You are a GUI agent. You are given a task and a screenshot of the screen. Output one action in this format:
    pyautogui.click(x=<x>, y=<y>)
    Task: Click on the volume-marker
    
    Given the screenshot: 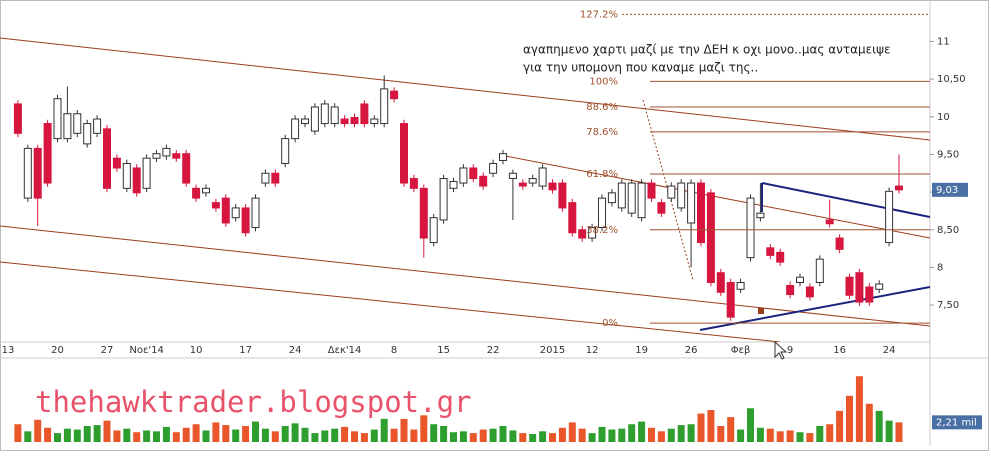 What is the action you would take?
    pyautogui.click(x=957, y=422)
    